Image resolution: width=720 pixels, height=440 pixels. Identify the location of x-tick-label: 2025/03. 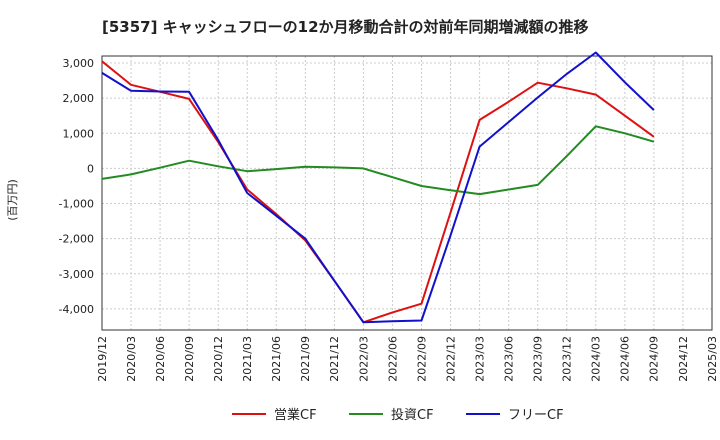
(712, 359).